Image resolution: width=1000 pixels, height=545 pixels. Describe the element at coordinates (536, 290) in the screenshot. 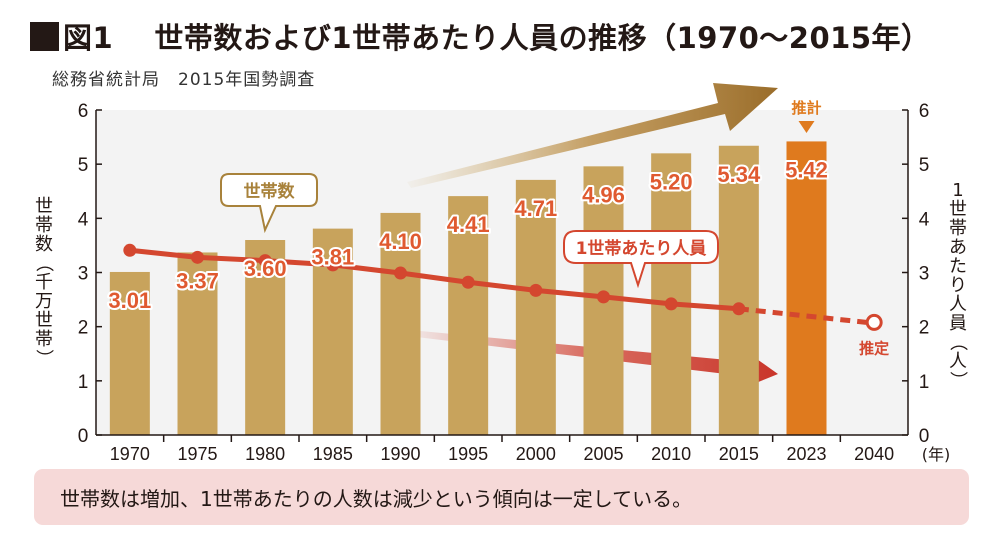

I see `household-size-point-2000` at that location.